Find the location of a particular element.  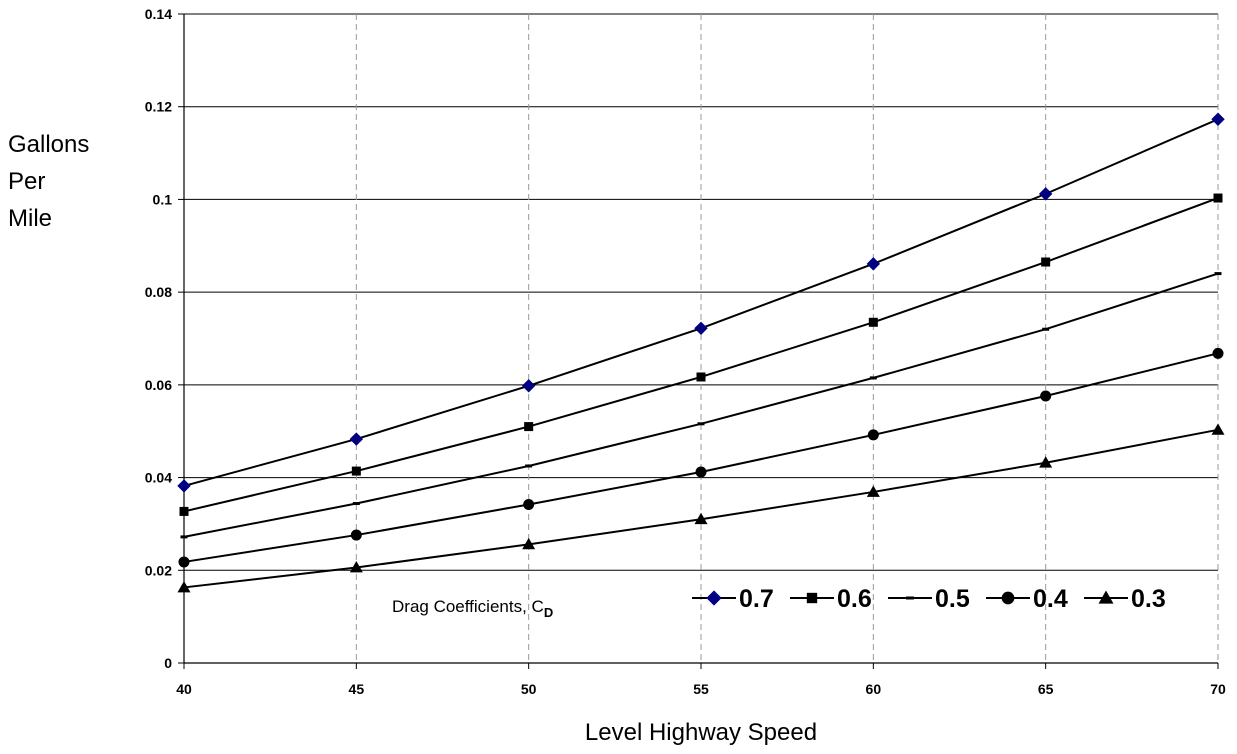

legend-label-0.3: 0.3 is located at coordinates (1148, 599).